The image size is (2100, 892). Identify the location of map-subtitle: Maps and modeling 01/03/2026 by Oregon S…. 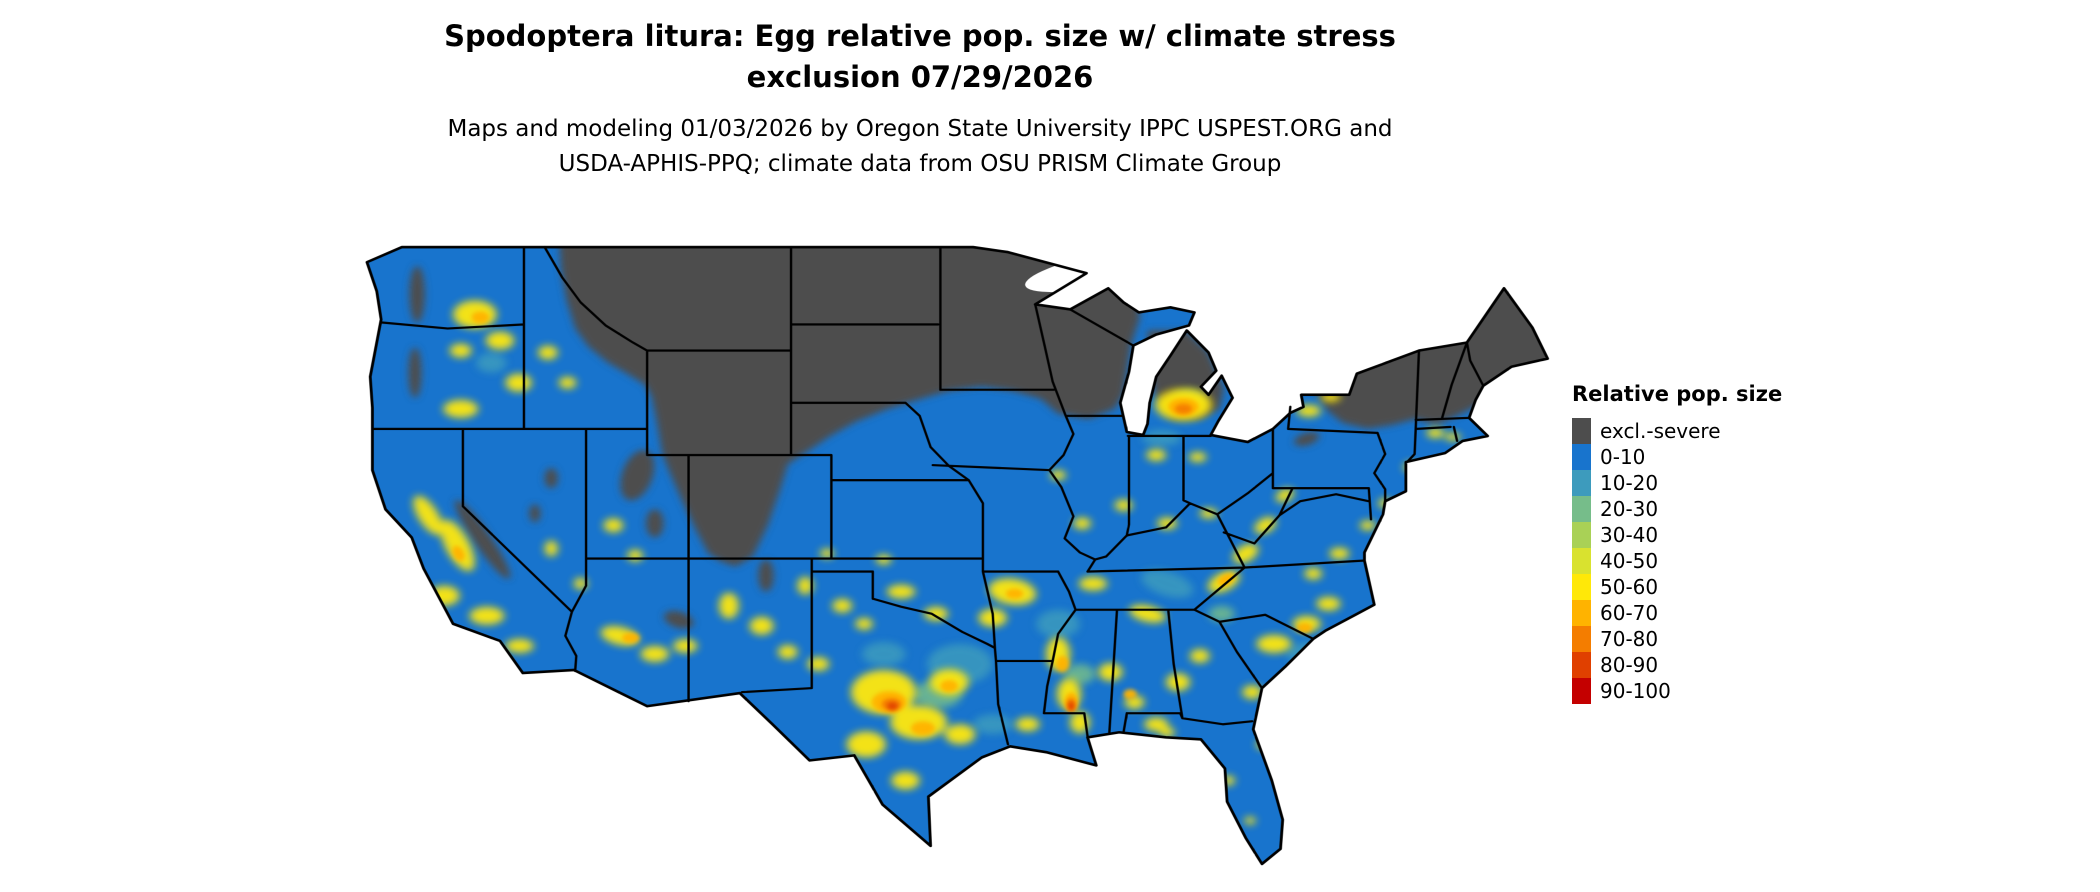
(920, 146).